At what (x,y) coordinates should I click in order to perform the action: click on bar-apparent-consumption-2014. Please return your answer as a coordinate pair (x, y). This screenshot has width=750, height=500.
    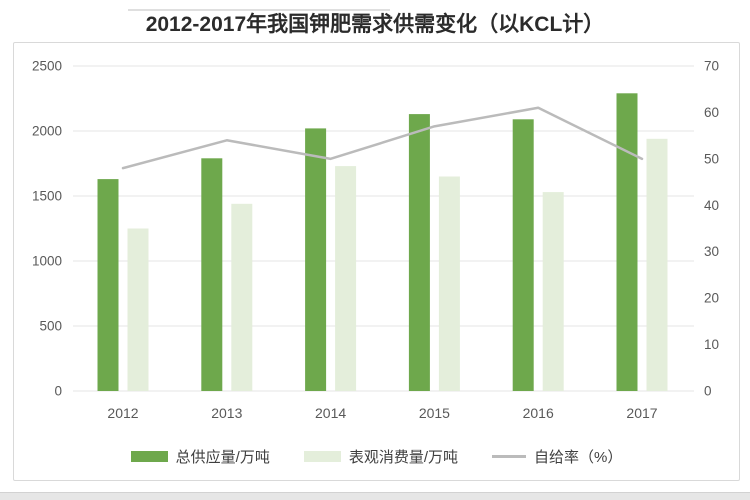
    Looking at the image, I should click on (346, 278).